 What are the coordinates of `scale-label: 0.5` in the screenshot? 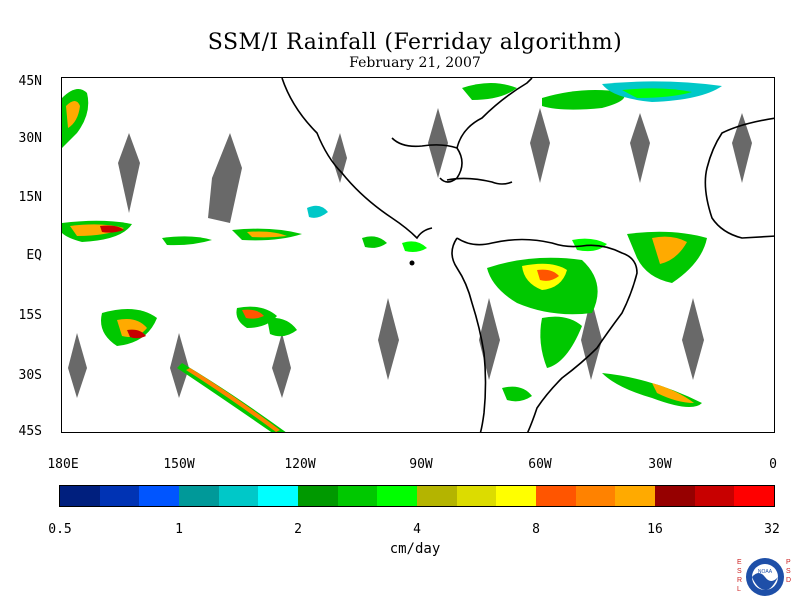 It's located at (60, 529).